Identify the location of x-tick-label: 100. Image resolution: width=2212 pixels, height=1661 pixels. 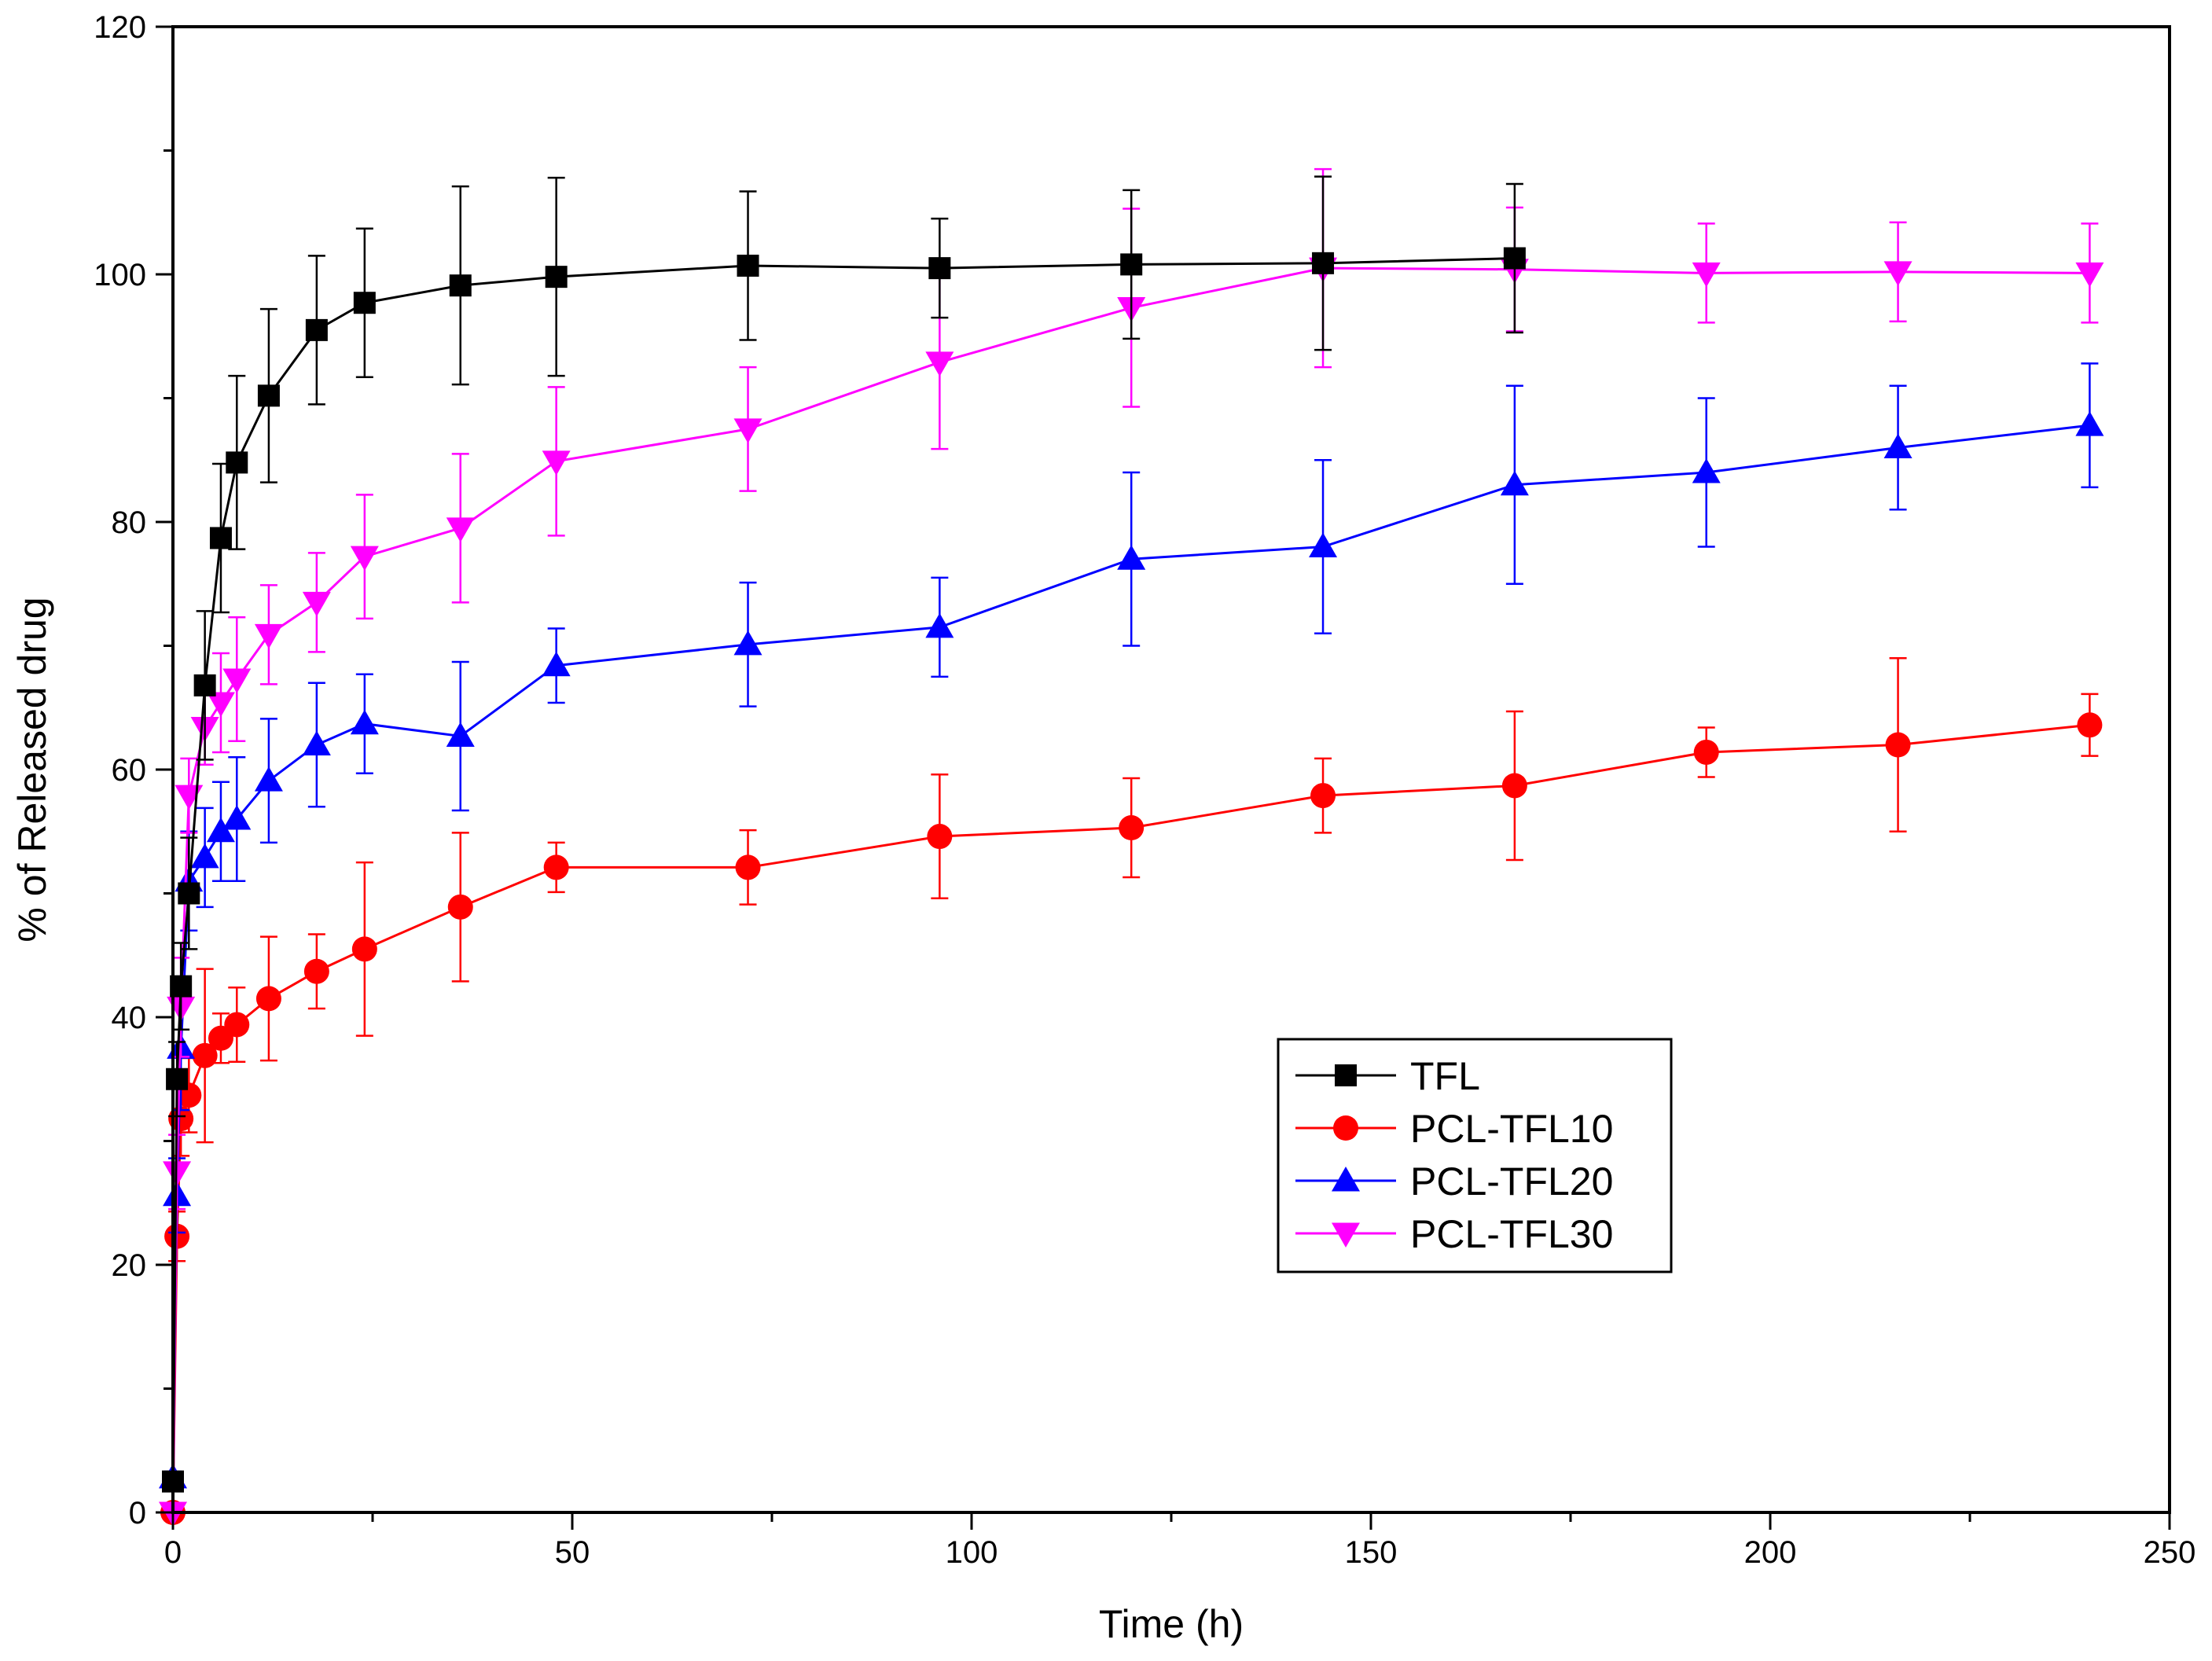
(972, 1552).